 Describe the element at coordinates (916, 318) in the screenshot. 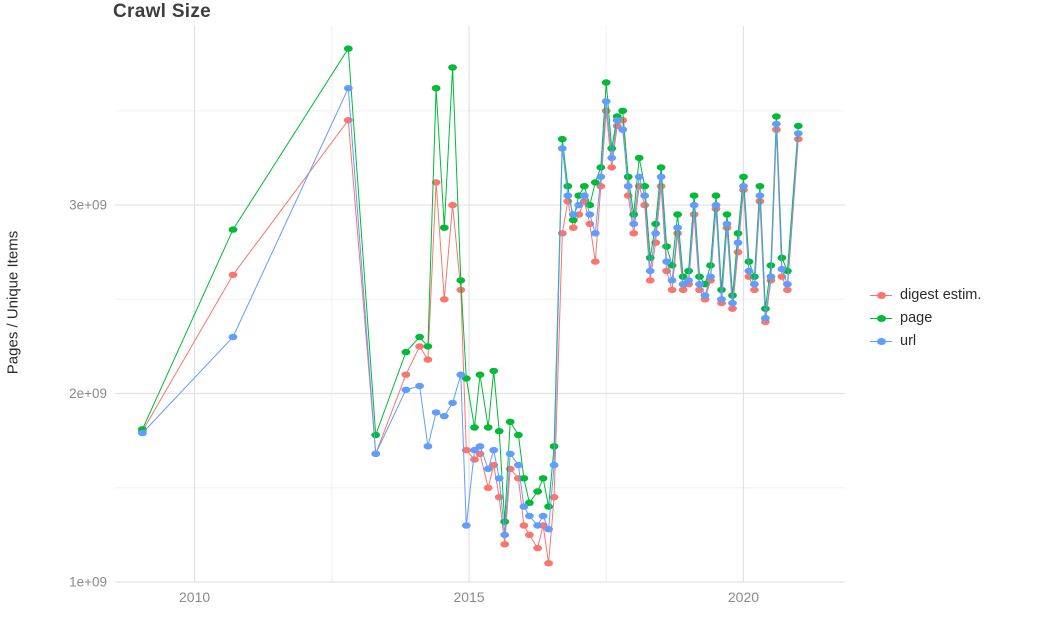

I see `legend-label-page: page` at that location.